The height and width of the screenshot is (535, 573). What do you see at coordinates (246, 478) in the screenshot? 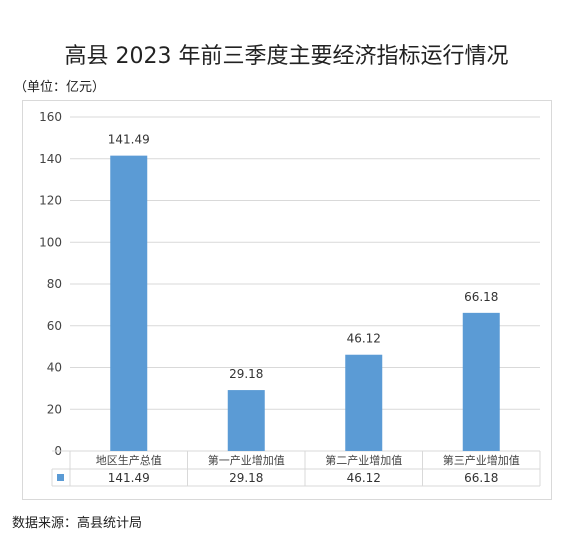
I see `table-value: 29.18` at bounding box center [246, 478].